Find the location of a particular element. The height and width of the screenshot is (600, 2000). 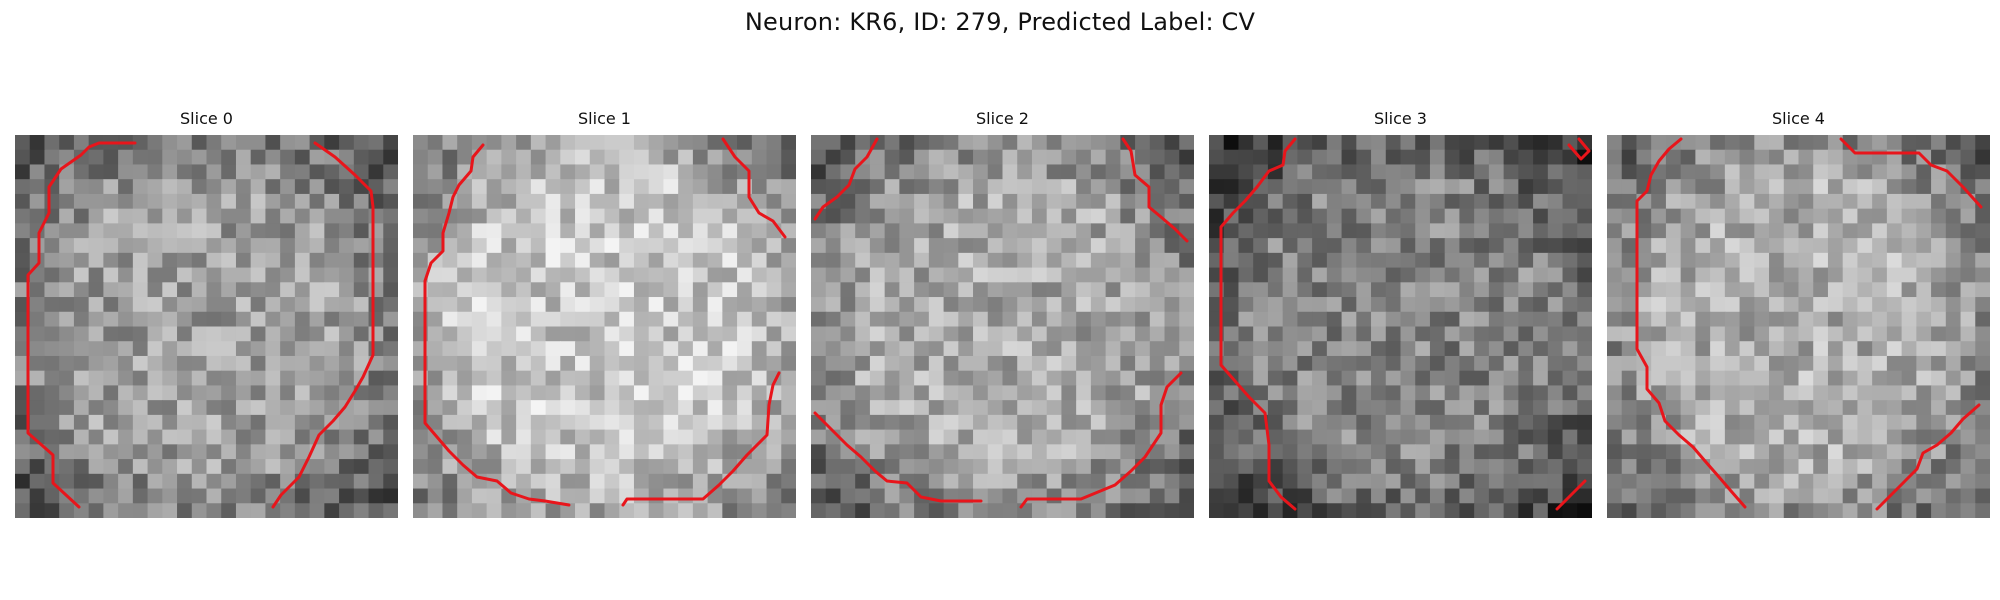

slice-title: Slice 0 is located at coordinates (206, 118).